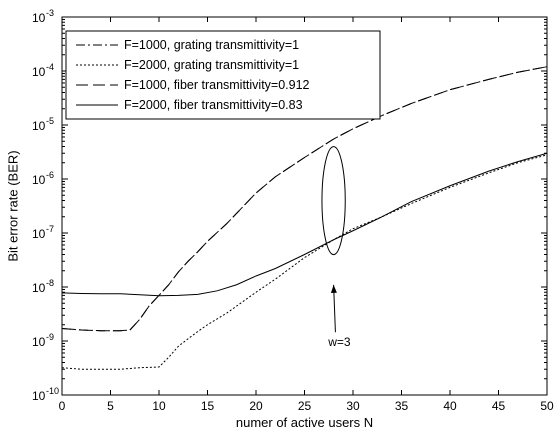  What do you see at coordinates (110, 406) in the screenshot?
I see `x-tick-label: 5` at bounding box center [110, 406].